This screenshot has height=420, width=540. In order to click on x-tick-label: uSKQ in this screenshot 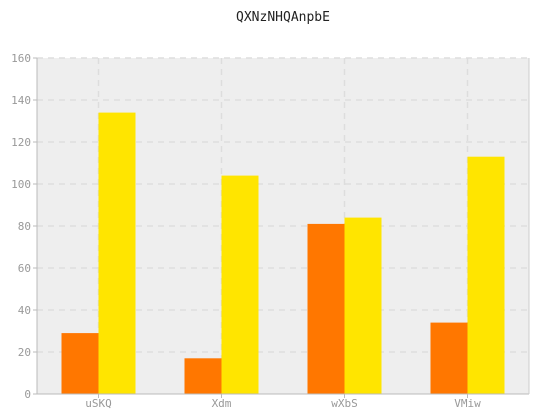, I will do `click(98, 403)`.